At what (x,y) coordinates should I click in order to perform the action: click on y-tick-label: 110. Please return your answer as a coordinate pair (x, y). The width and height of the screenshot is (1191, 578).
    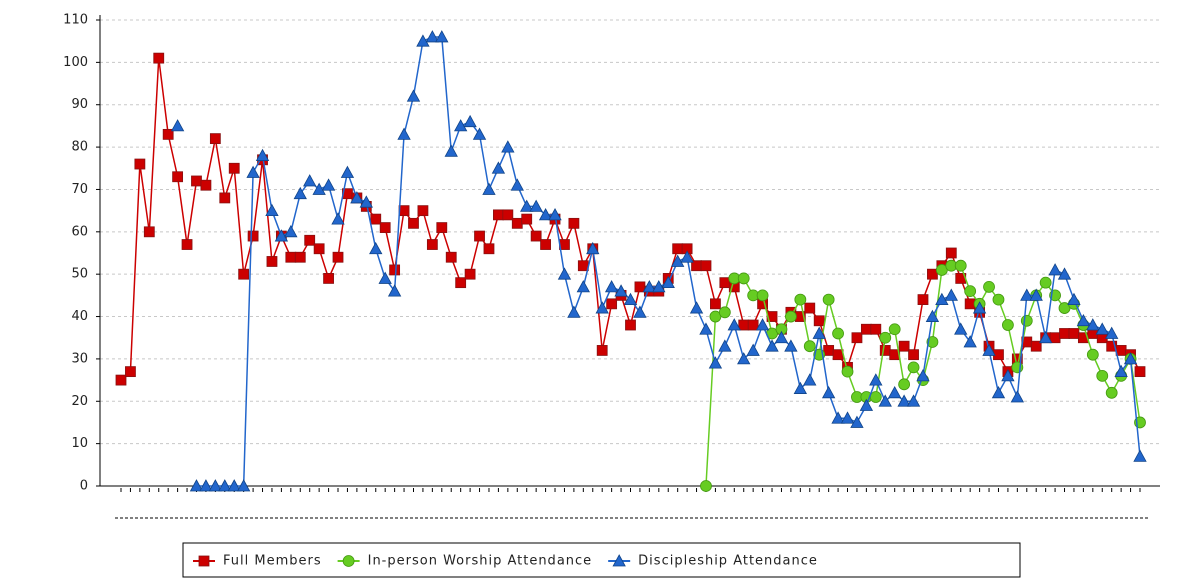
    Looking at the image, I should click on (75, 20).